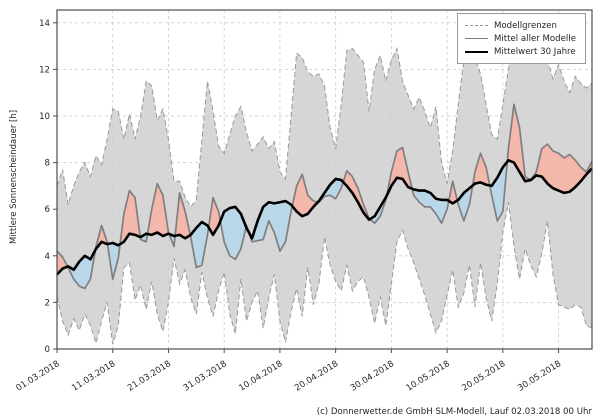 The width and height of the screenshot is (600, 420). Describe the element at coordinates (14, 177) in the screenshot. I see `y-axis-title: Mittlere Sonnenscheindauer [h]` at that location.